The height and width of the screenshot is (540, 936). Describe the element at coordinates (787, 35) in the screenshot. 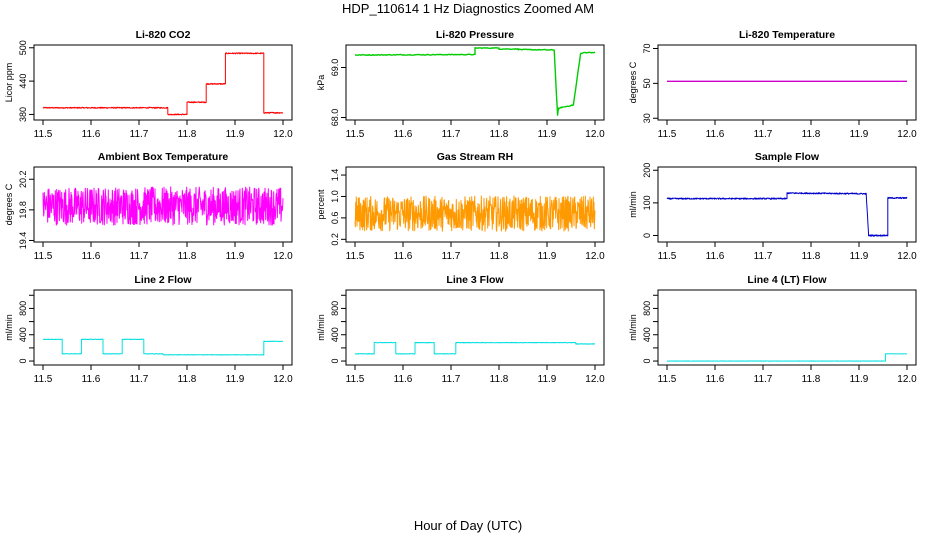

I see `panel-title: Li-820 Temperature` at that location.